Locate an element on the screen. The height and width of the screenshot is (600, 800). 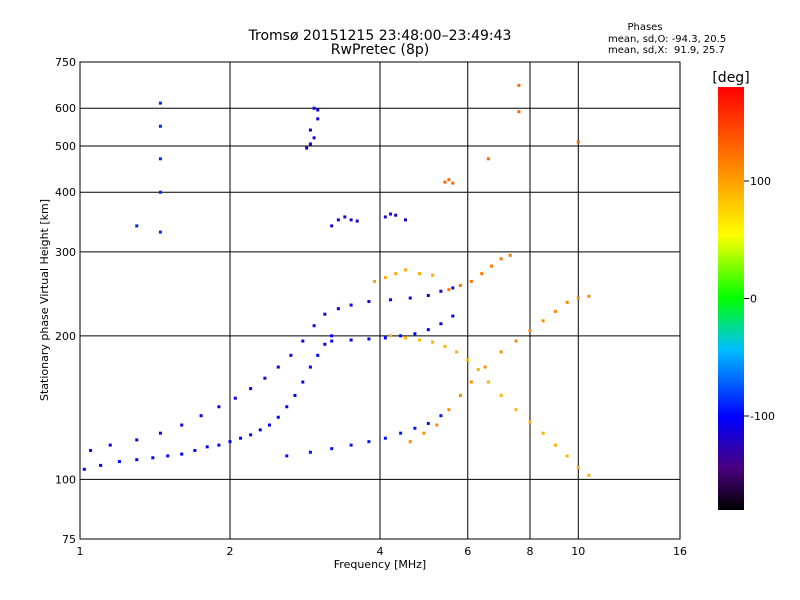
stats-line-o: mean, sd,O: -94.3, 20.5 is located at coordinates (667, 39).